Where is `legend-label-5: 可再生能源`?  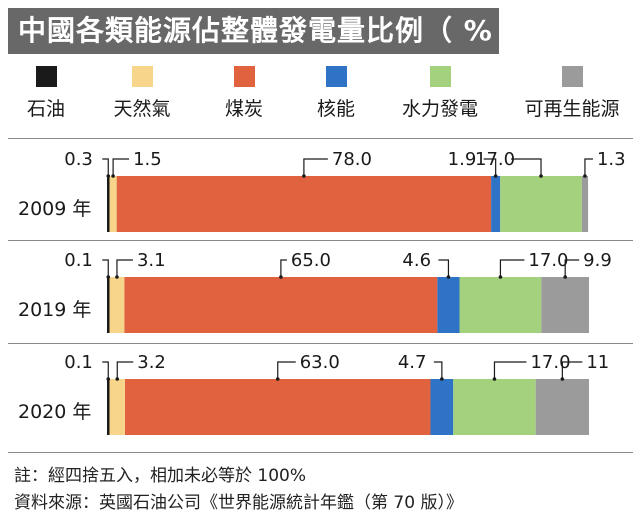 legend-label-5: 可再生能源 is located at coordinates (572, 109).